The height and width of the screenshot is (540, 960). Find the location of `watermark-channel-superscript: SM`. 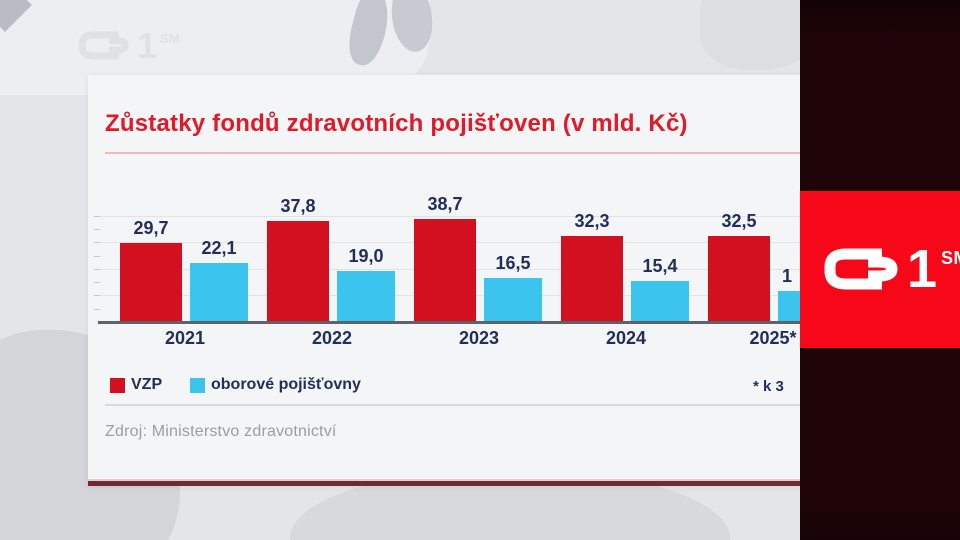

watermark-channel-superscript: SM is located at coordinates (170, 38).